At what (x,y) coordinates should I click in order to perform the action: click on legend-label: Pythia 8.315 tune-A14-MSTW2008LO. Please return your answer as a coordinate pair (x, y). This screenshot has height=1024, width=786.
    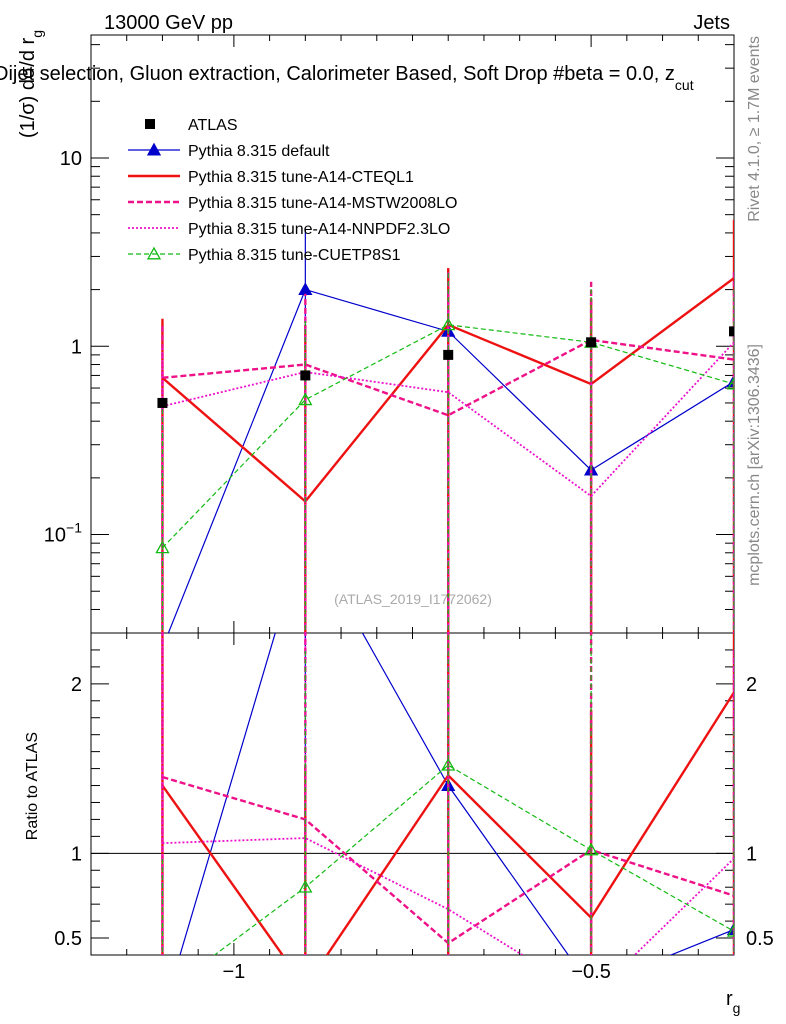
    Looking at the image, I should click on (322, 203).